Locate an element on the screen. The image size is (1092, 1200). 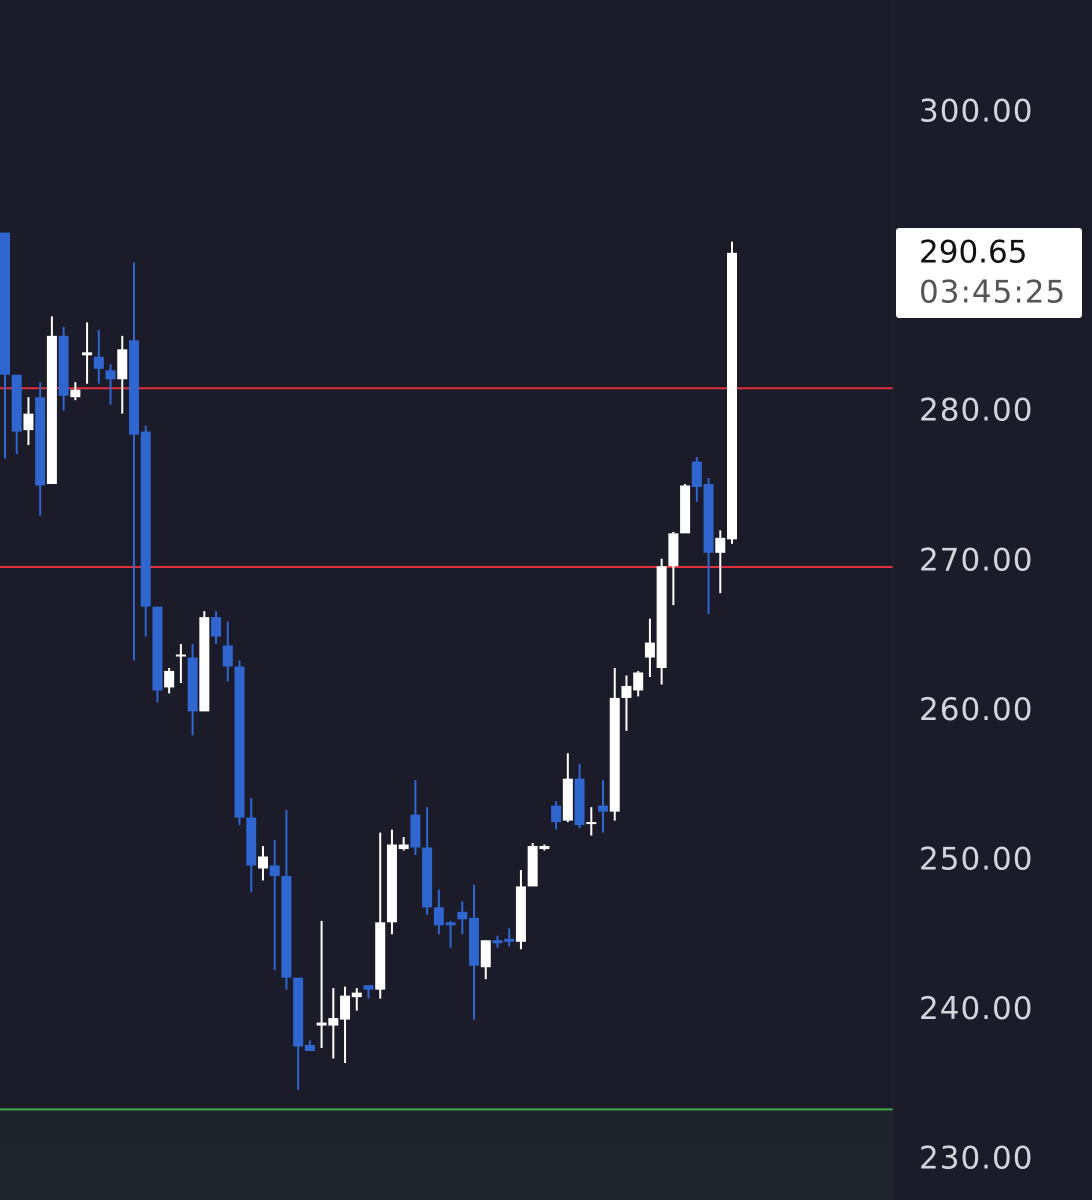
last-price: 290.65 is located at coordinates (973, 253).